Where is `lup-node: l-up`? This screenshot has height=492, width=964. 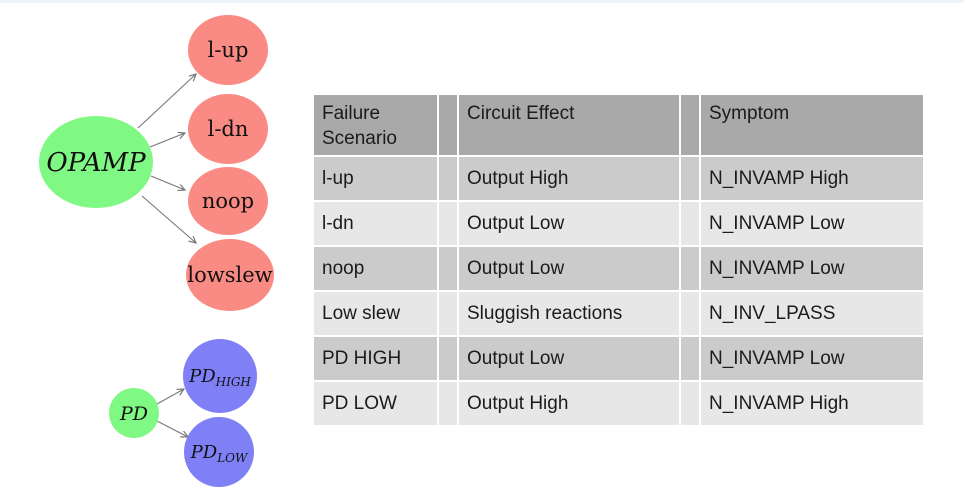
lup-node: l-up is located at coordinates (228, 50).